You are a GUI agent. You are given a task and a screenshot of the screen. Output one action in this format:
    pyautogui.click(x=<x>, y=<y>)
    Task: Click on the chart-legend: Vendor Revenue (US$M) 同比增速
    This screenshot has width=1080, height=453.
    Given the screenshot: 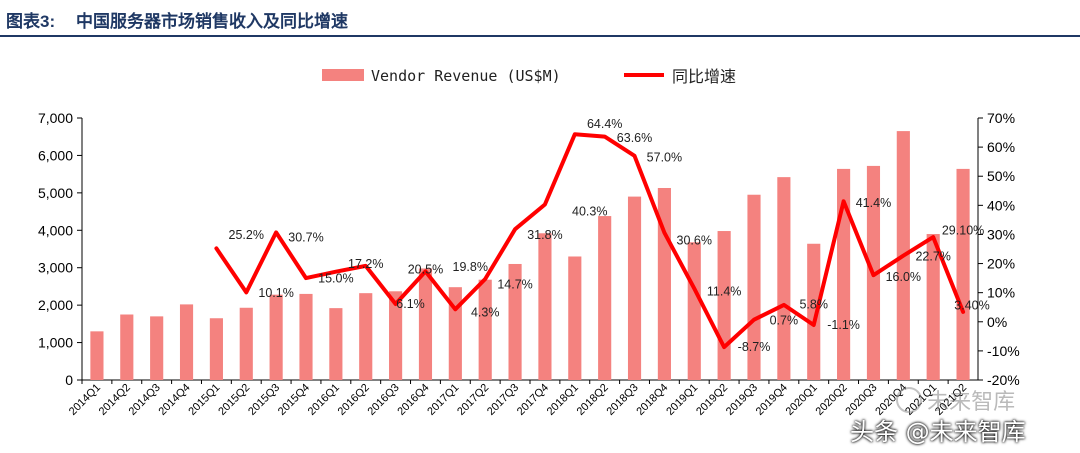 What is the action you would take?
    pyautogui.click(x=529, y=76)
    